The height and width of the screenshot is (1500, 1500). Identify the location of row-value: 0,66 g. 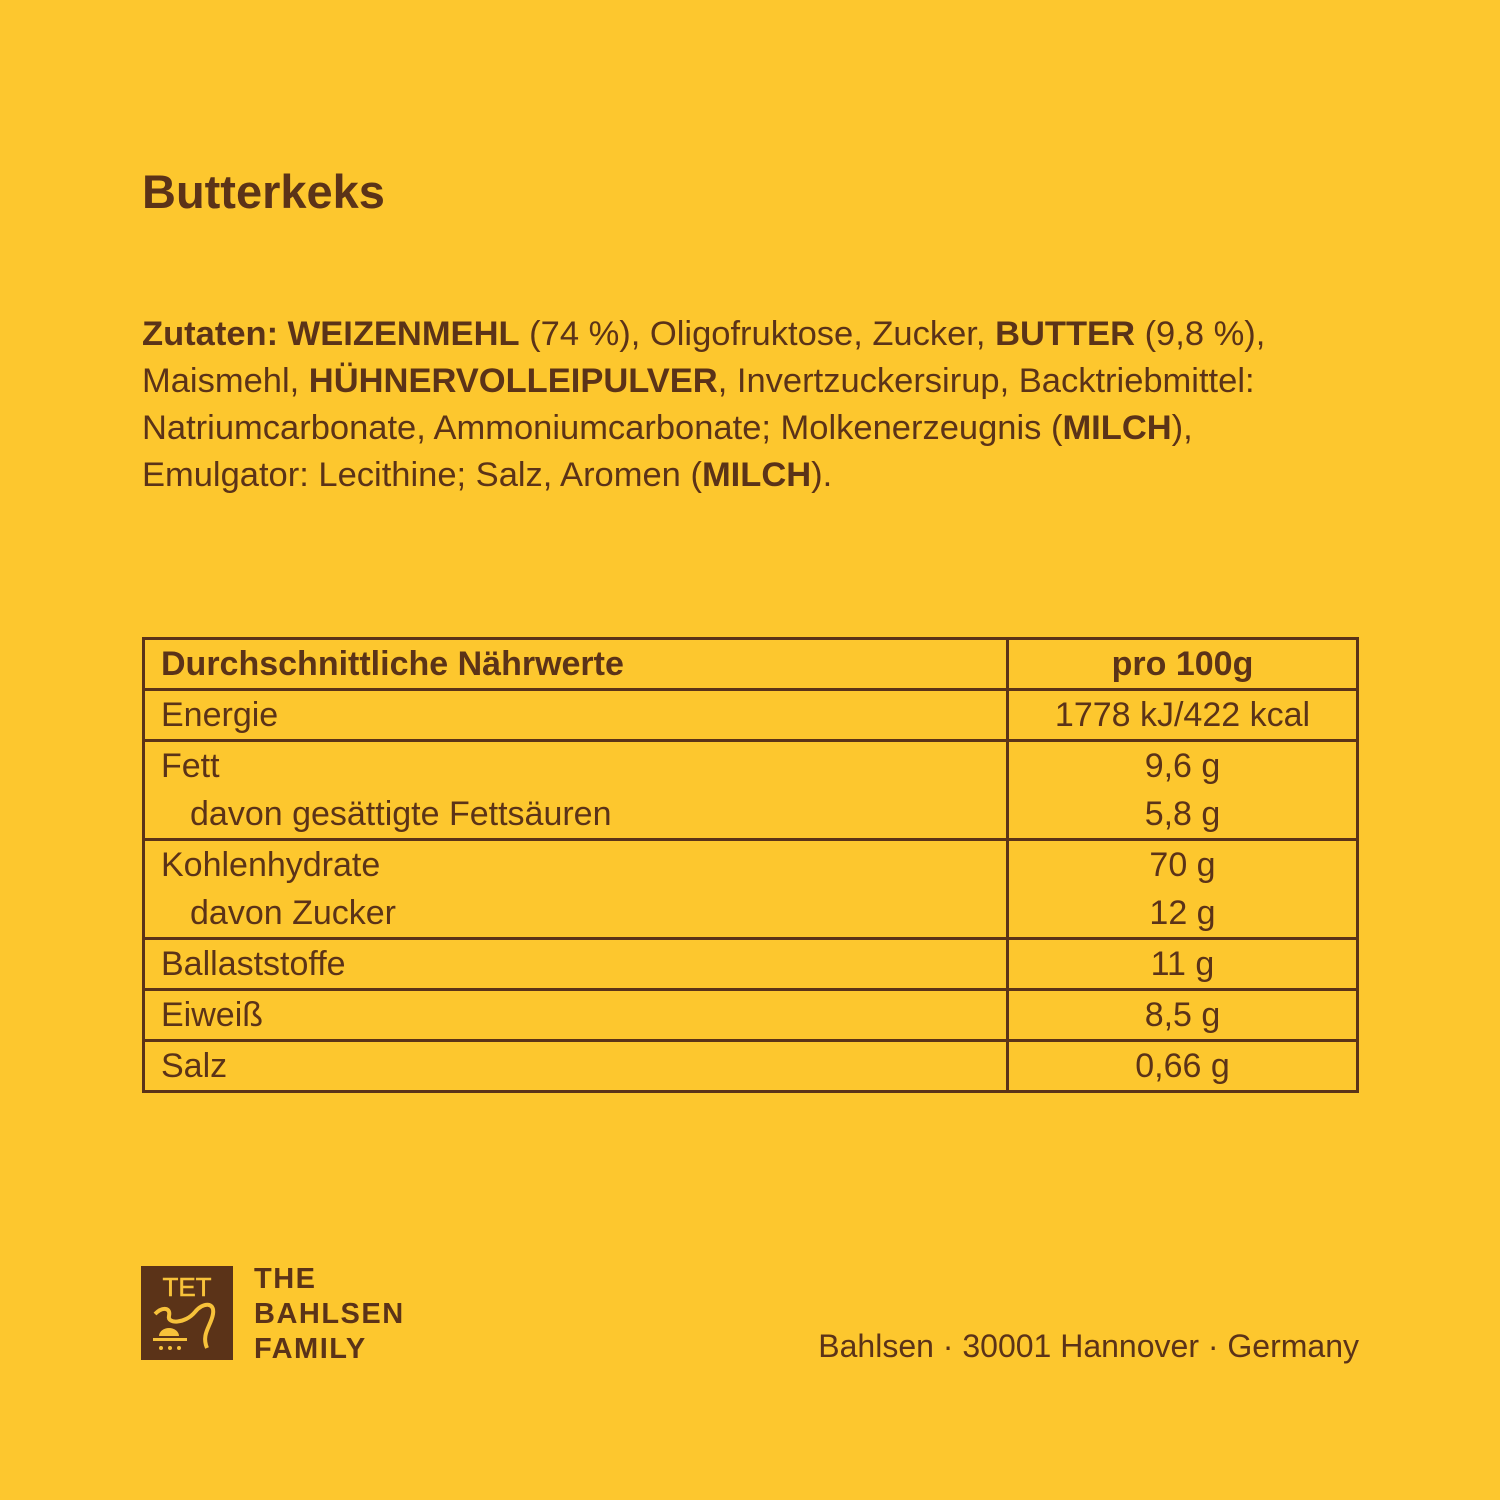
(1182, 1066).